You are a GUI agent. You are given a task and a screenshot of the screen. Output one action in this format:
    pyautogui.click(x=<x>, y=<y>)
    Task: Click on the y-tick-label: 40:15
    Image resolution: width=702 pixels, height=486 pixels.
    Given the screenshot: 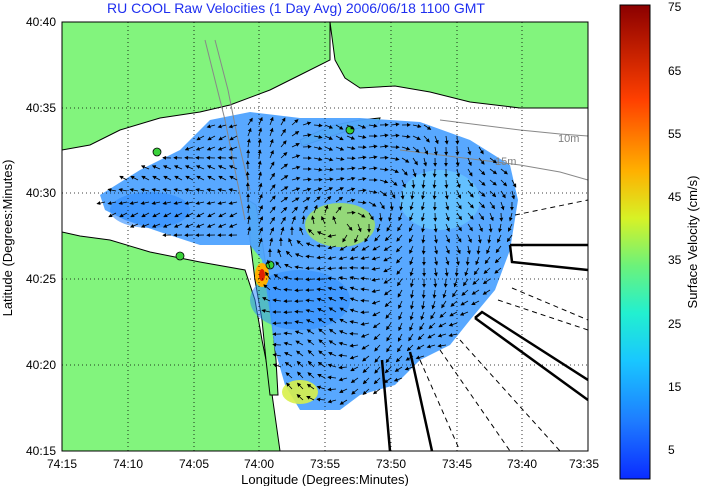 What is the action you would take?
    pyautogui.click(x=41, y=451)
    